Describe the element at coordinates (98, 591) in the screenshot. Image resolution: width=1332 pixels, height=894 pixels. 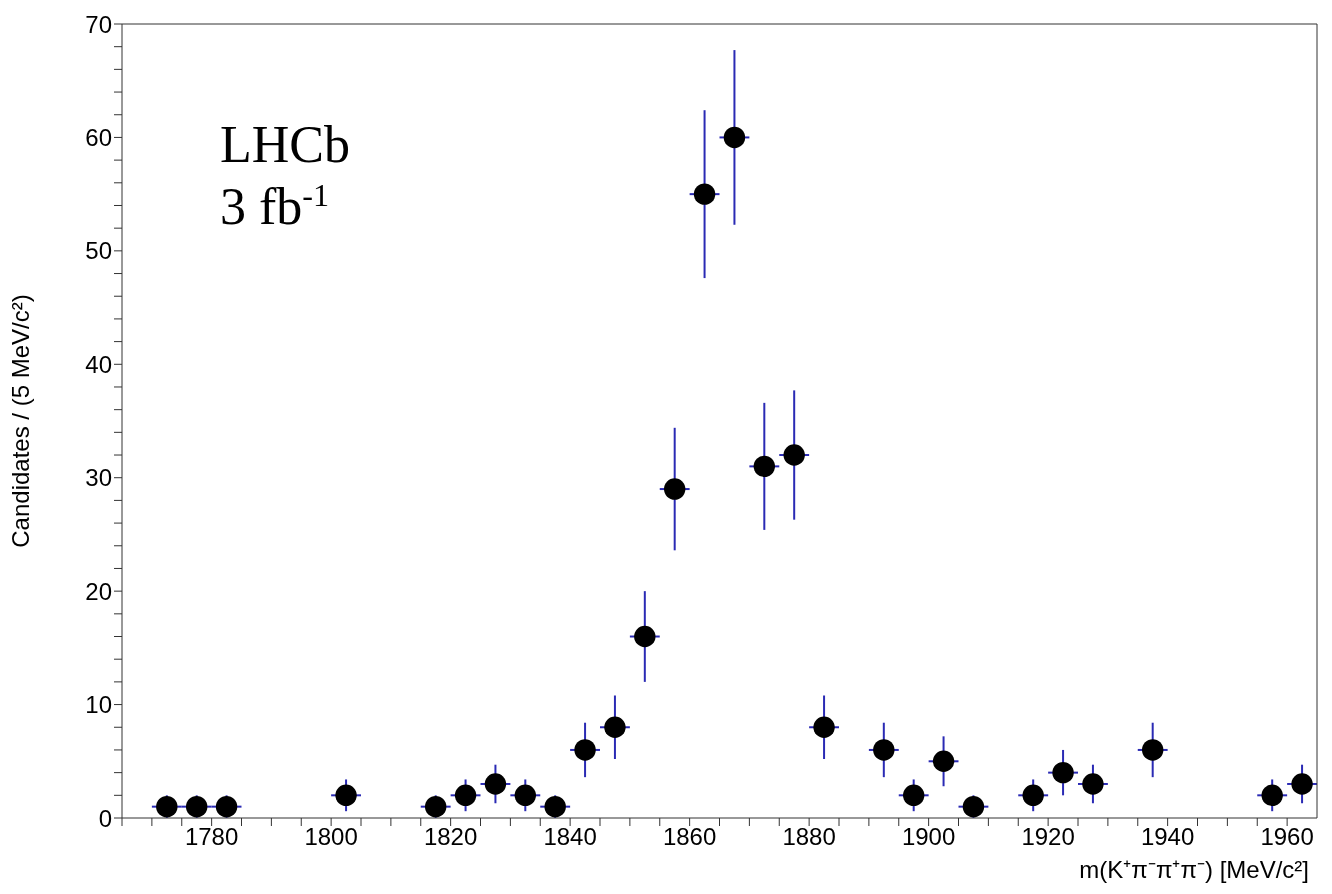
I see `y-tick-label: 20` at that location.